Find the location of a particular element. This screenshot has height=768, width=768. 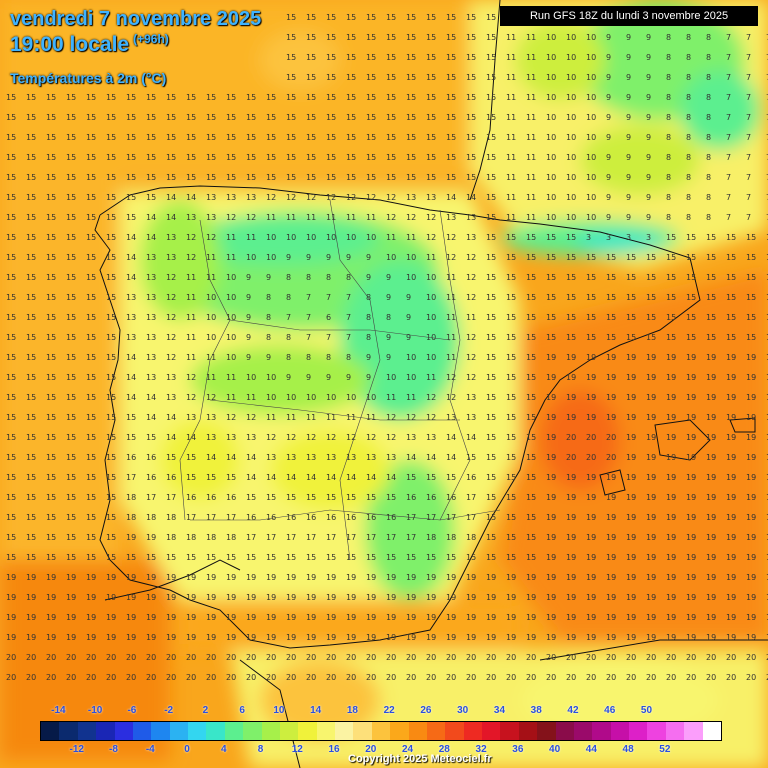

grid-value: 13 is located at coordinates (451, 217).